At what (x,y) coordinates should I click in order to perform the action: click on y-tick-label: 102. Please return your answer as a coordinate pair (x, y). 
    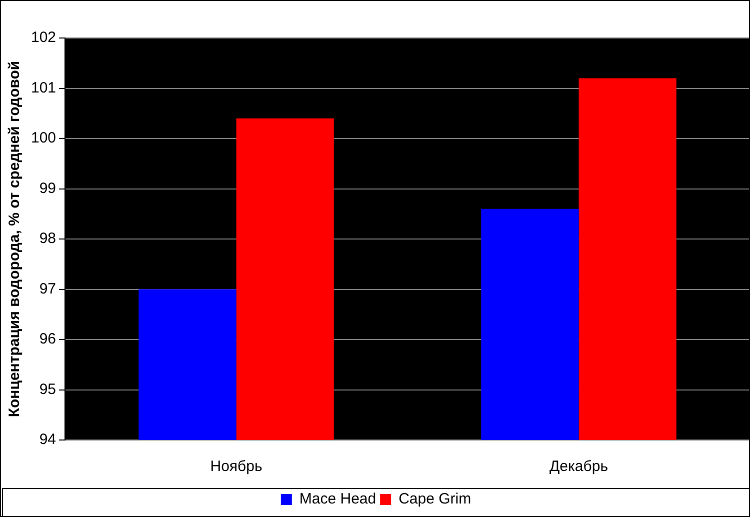
    Looking at the image, I should click on (43, 37).